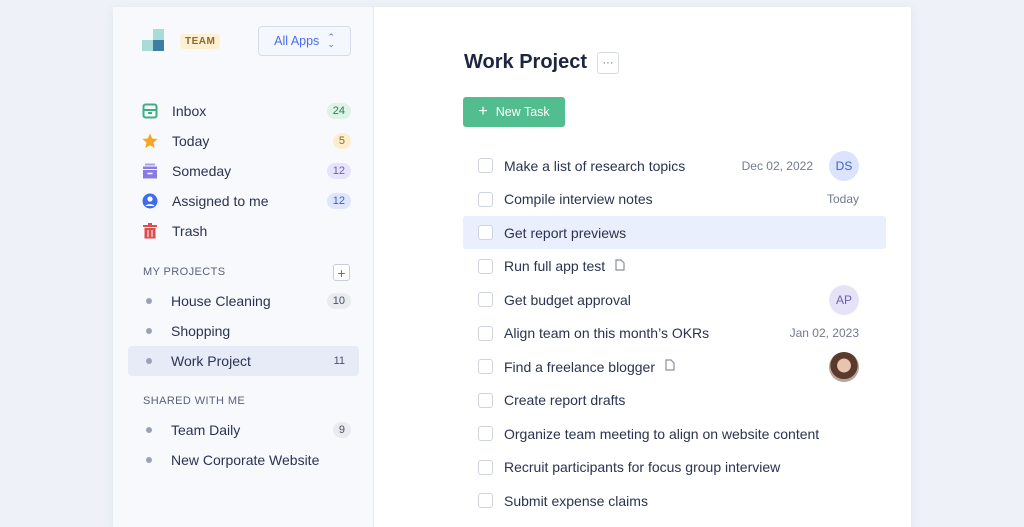 This screenshot has width=1024, height=527. Describe the element at coordinates (190, 231) in the screenshot. I see `sidebar-item-label: Trash` at that location.